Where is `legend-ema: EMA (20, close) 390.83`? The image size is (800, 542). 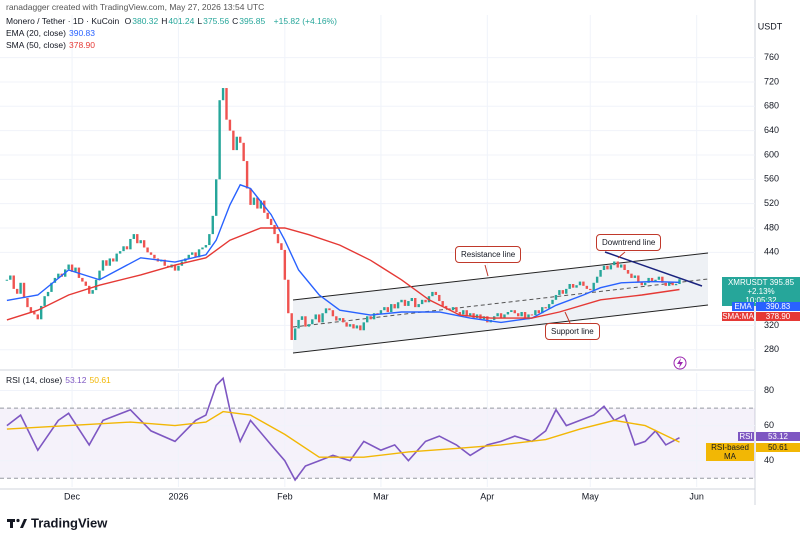 legend-ema: EMA (20, close) 390.83 is located at coordinates (52, 33).